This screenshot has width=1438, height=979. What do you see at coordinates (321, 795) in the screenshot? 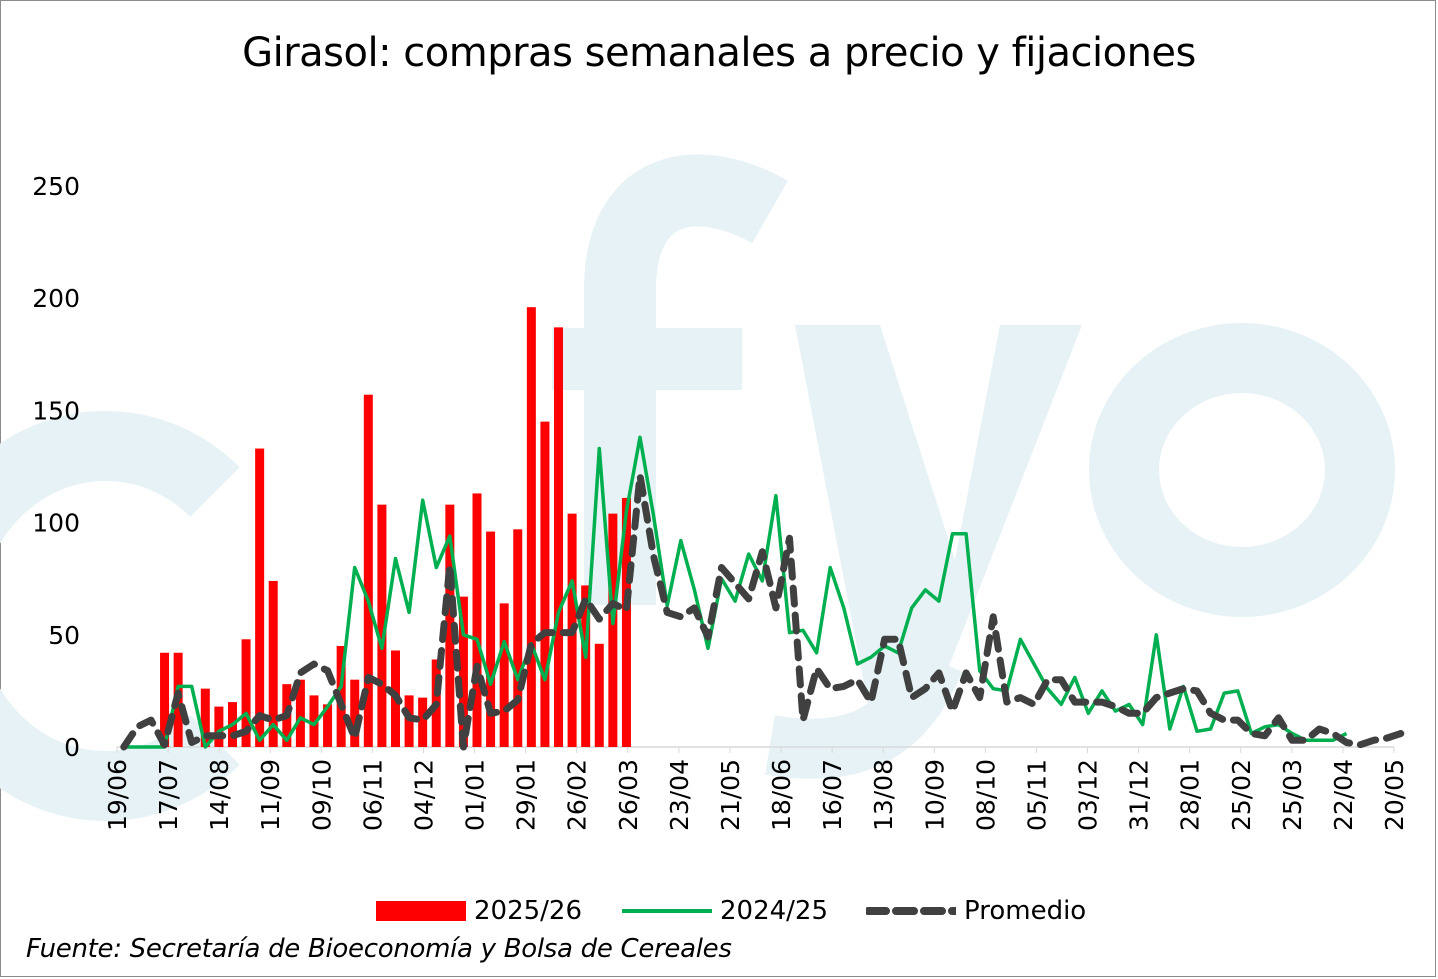
I see `x-tick-label: 09/10` at bounding box center [321, 795].